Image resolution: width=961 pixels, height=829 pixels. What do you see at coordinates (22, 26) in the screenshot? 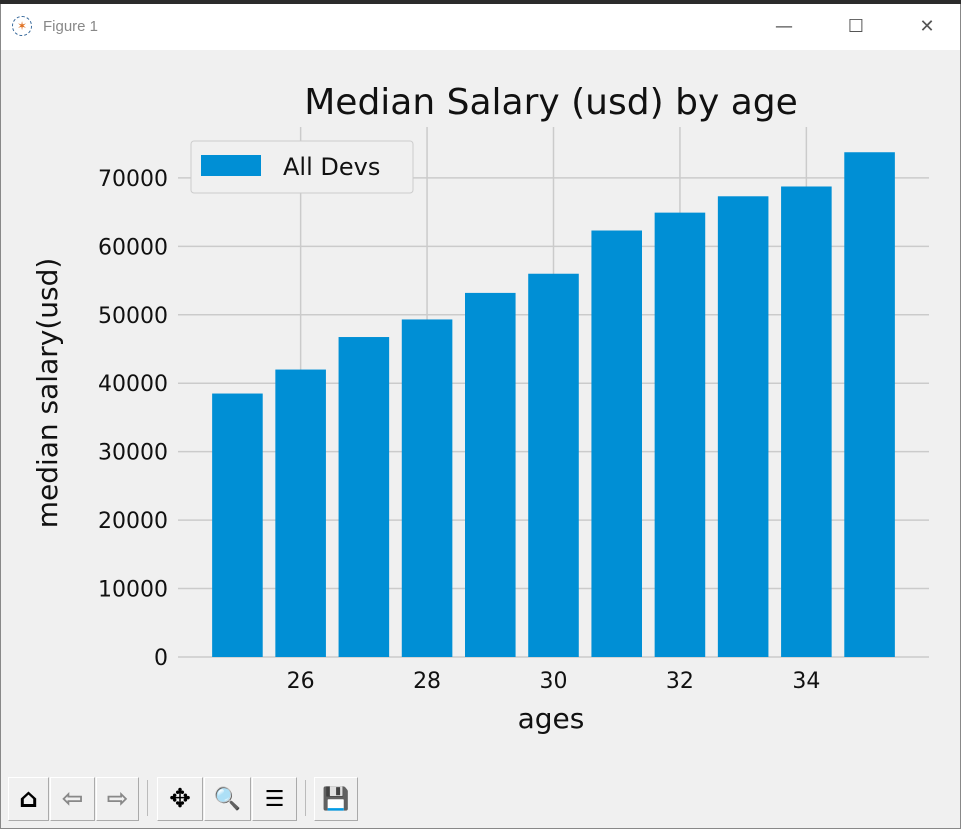
I see `app-icon: ✶` at bounding box center [22, 26].